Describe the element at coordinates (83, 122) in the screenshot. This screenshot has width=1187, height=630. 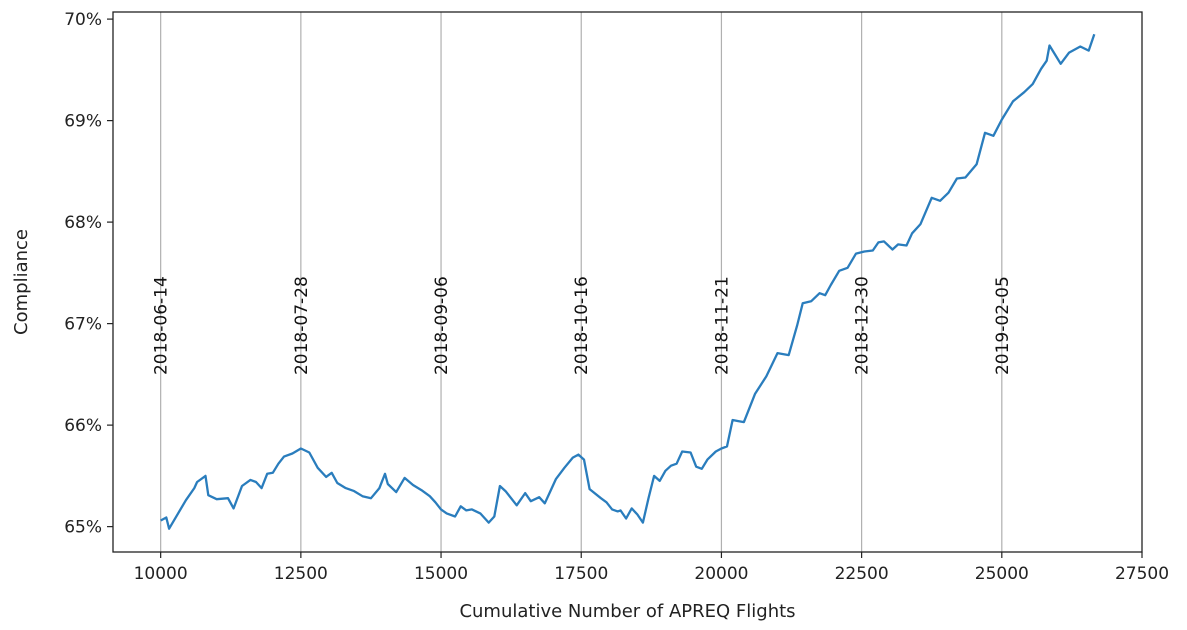
I see `y-tick-label: 69%` at that location.